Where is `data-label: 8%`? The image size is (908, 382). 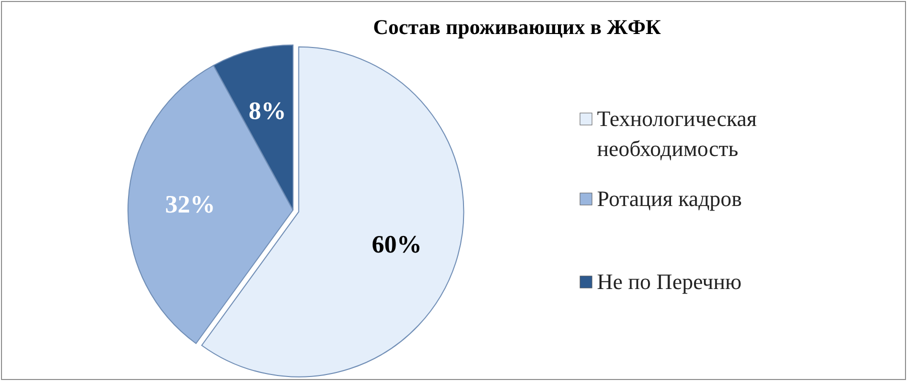
data-label: 8% is located at coordinates (267, 111).